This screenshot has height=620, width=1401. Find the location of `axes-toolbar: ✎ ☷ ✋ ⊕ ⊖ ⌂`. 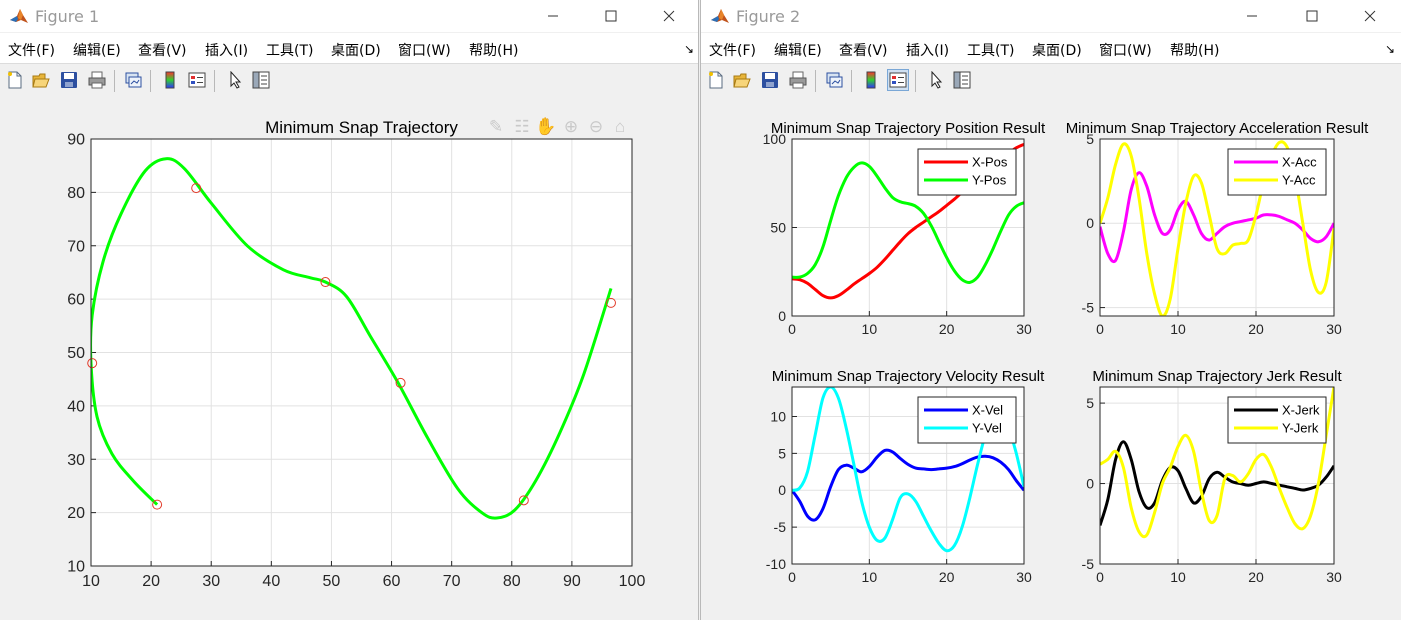

axes-toolbar: ✎ ☷ ✋ ⊕ ⊖ ⌂ is located at coordinates (557, 126).